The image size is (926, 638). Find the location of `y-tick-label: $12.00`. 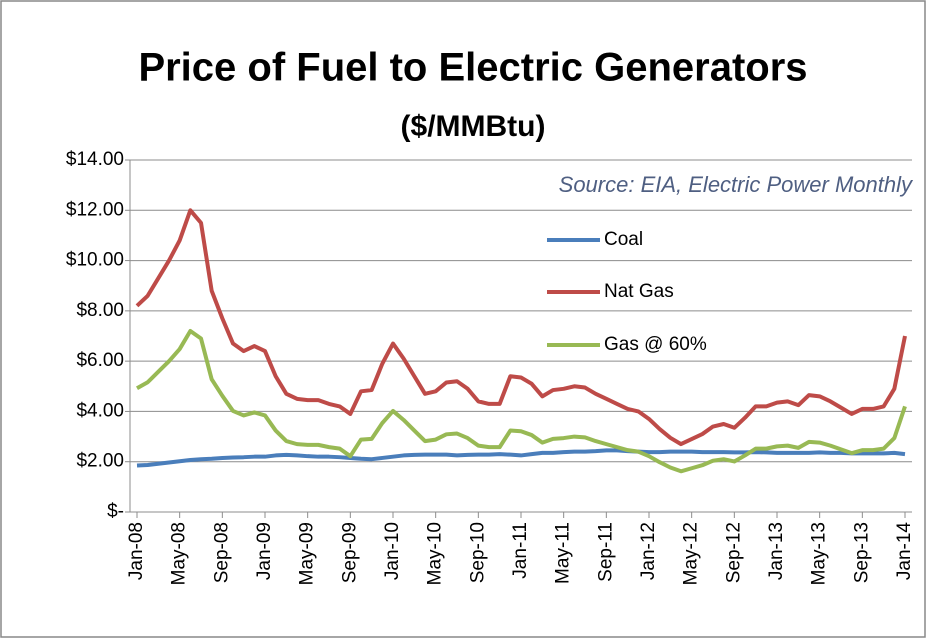

y-tick-label: $12.00 is located at coordinates (95, 209).